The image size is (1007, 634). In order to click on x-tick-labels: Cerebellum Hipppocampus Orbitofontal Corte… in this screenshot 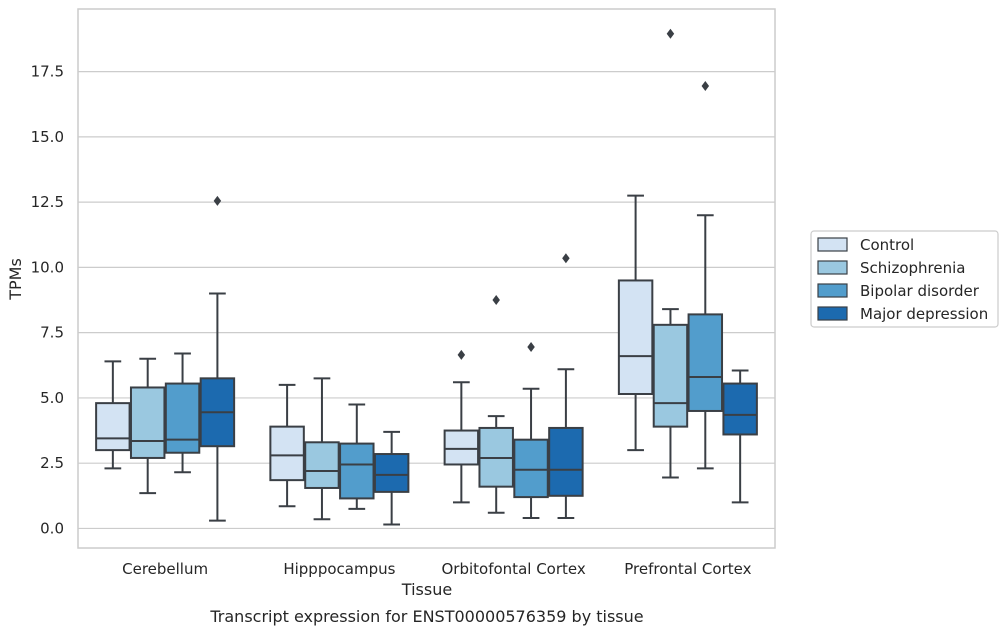, I will do `click(436, 569)`.